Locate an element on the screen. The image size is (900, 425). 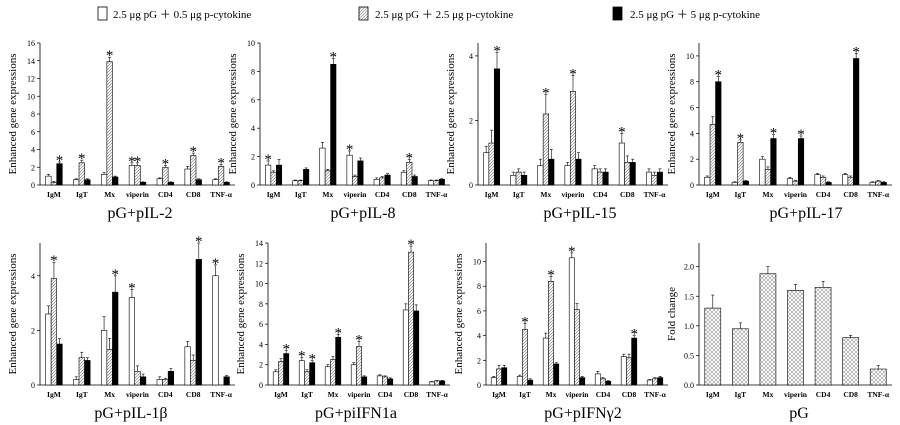
y-tick-label: 2.0 is located at coordinates (689, 267).